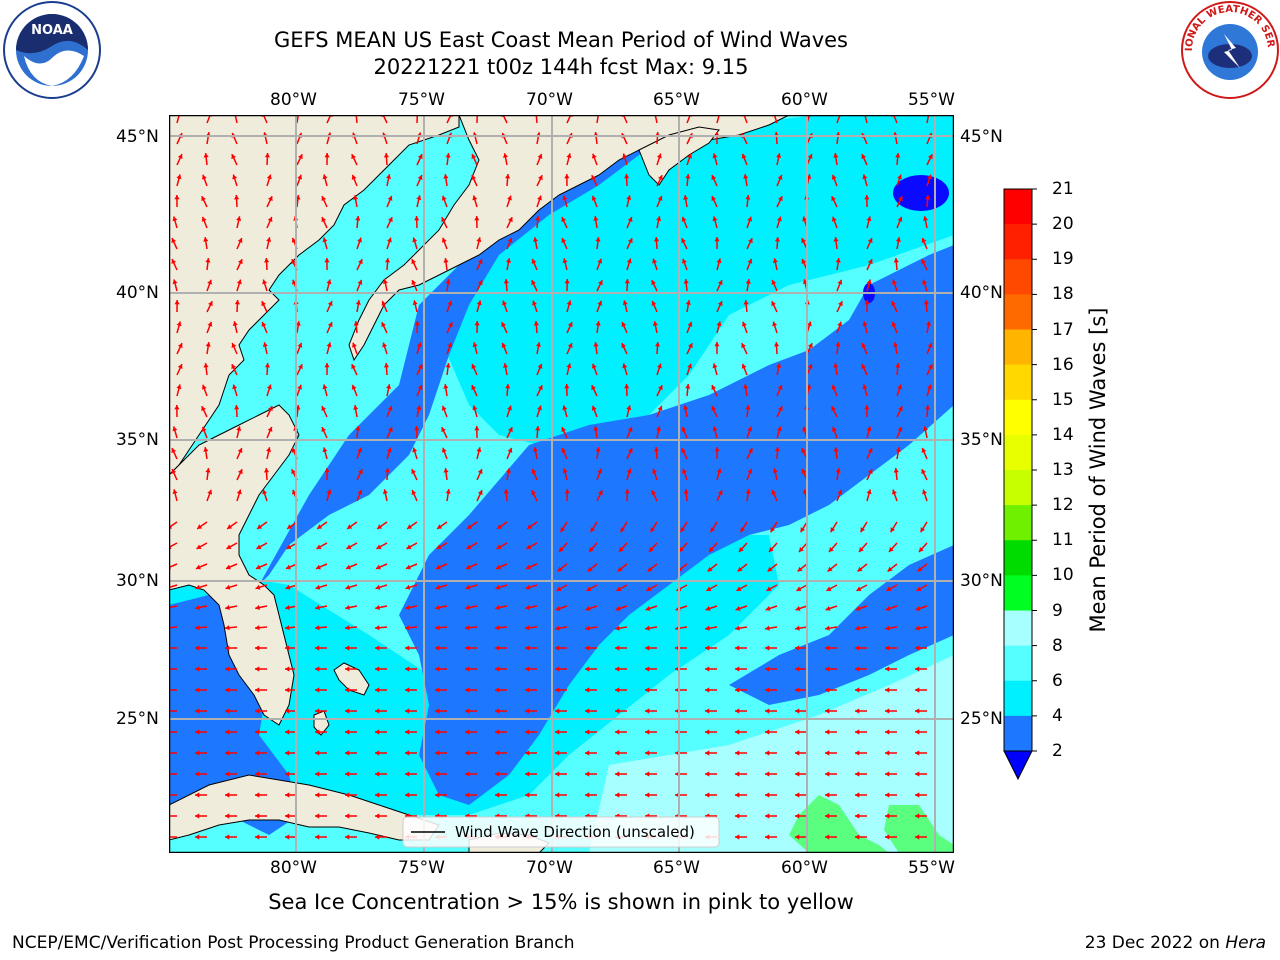 The width and height of the screenshot is (1280, 960). What do you see at coordinates (981, 581) in the screenshot?
I see `lat-label-right-30n: 30°N` at bounding box center [981, 581].